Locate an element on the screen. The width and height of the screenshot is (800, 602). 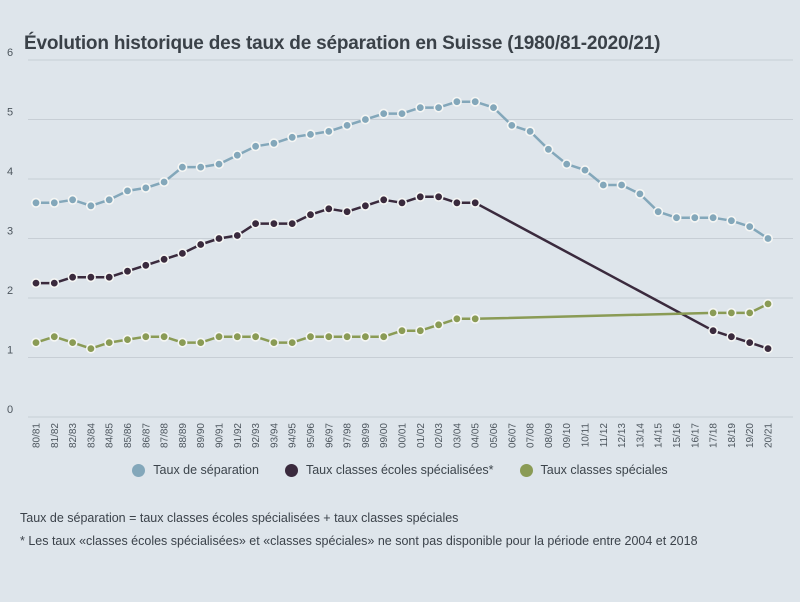
legend-item-classes-speciales: Taux classes spéciales is located at coordinates (593, 470).